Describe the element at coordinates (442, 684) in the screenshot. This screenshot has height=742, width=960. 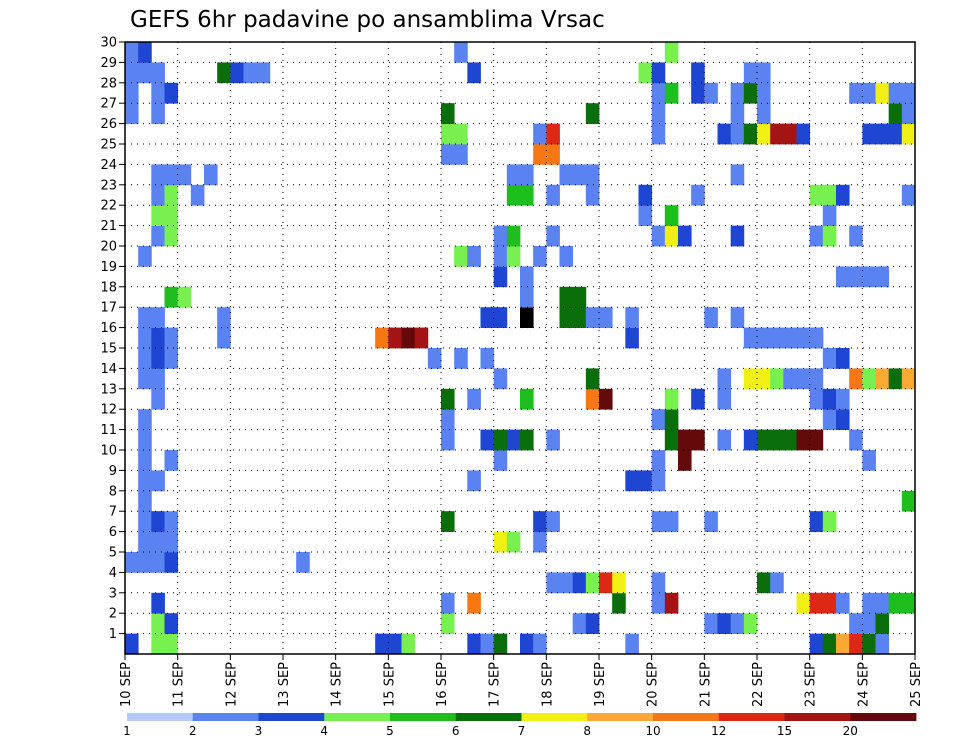
I see `x-tick-label: 16 SEP` at that location.